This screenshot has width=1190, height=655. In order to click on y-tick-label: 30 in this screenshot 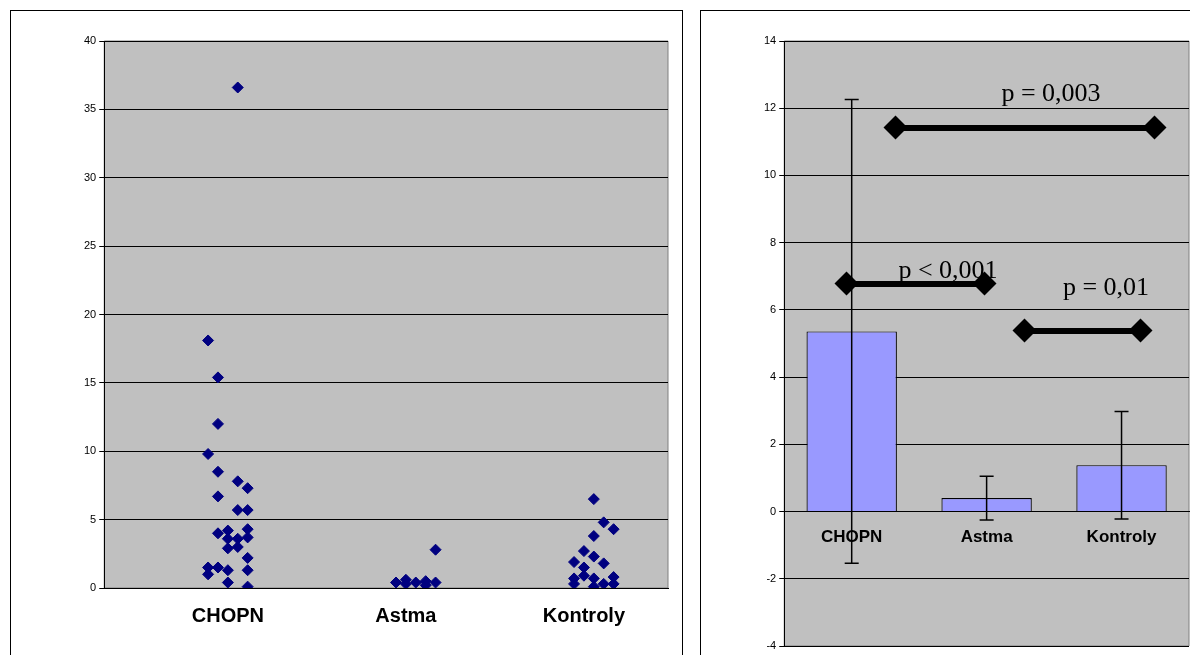, I will do `click(90, 176)`.